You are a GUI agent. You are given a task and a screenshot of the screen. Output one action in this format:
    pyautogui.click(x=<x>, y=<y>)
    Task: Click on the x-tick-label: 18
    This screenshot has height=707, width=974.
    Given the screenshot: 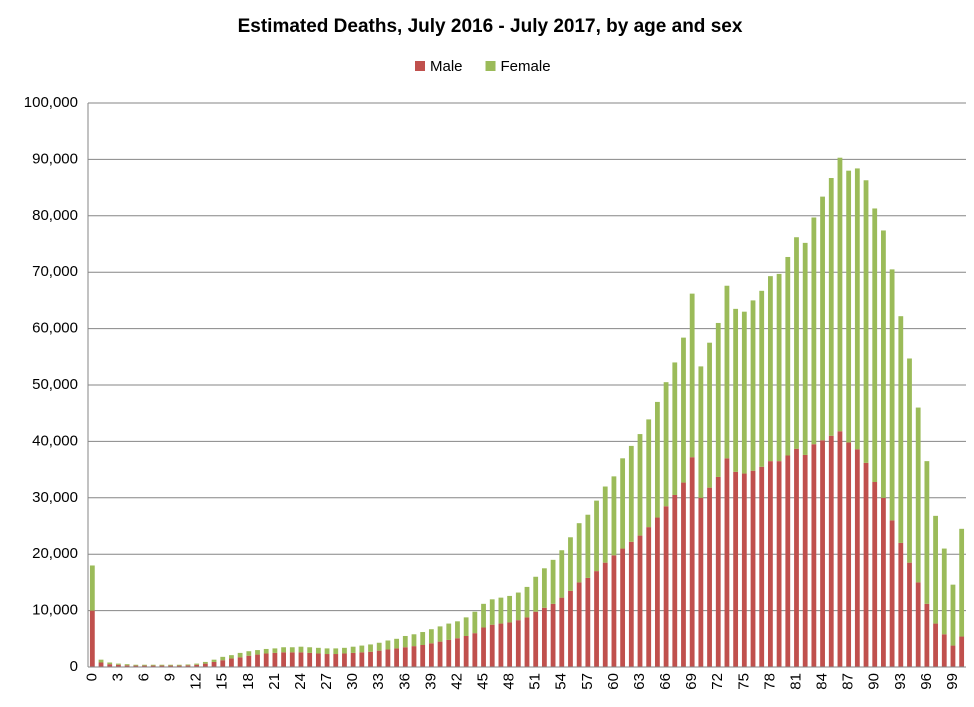 What is the action you would take?
    pyautogui.click(x=248, y=681)
    